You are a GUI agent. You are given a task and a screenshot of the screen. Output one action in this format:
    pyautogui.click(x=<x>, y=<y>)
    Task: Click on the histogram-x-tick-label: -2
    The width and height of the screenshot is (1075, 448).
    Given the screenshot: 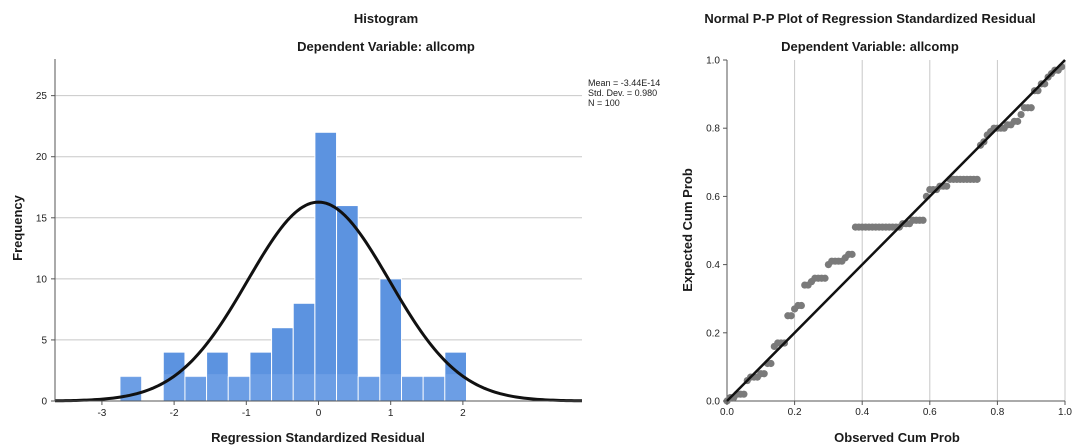 What is the action you would take?
    pyautogui.click(x=174, y=413)
    